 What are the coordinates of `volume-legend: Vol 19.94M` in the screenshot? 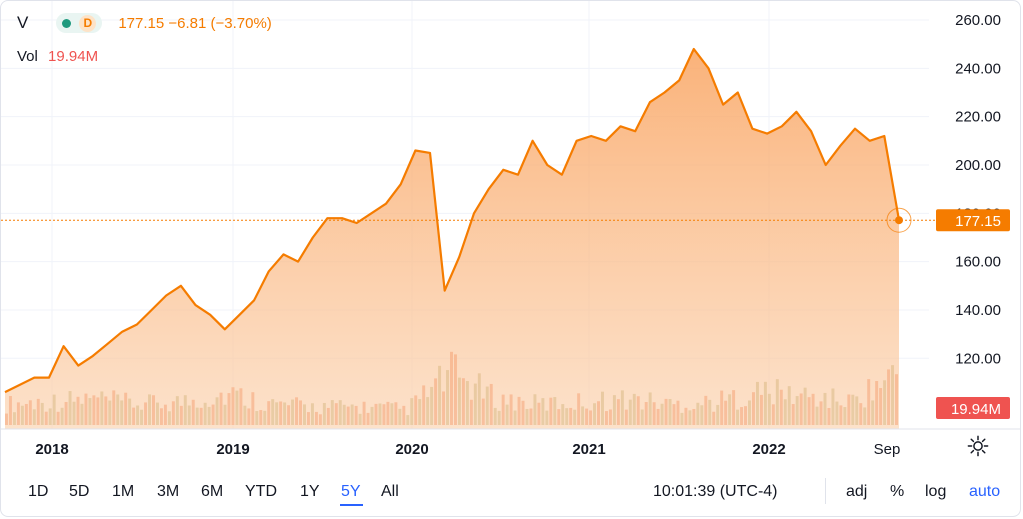 It's located at (57, 56).